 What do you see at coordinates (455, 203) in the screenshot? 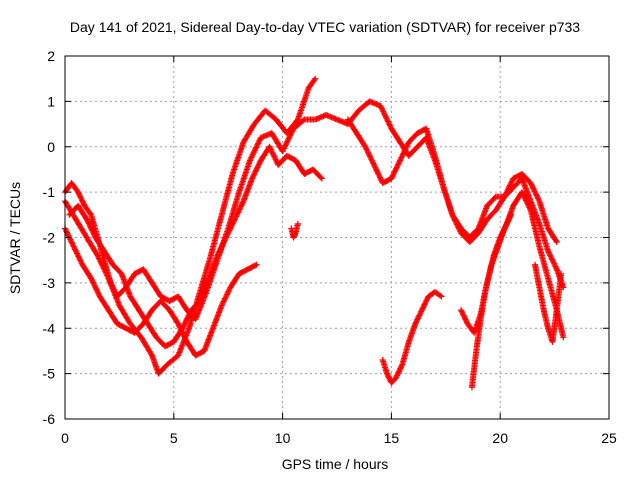
I see `series-satellite-track-E` at bounding box center [455, 203].